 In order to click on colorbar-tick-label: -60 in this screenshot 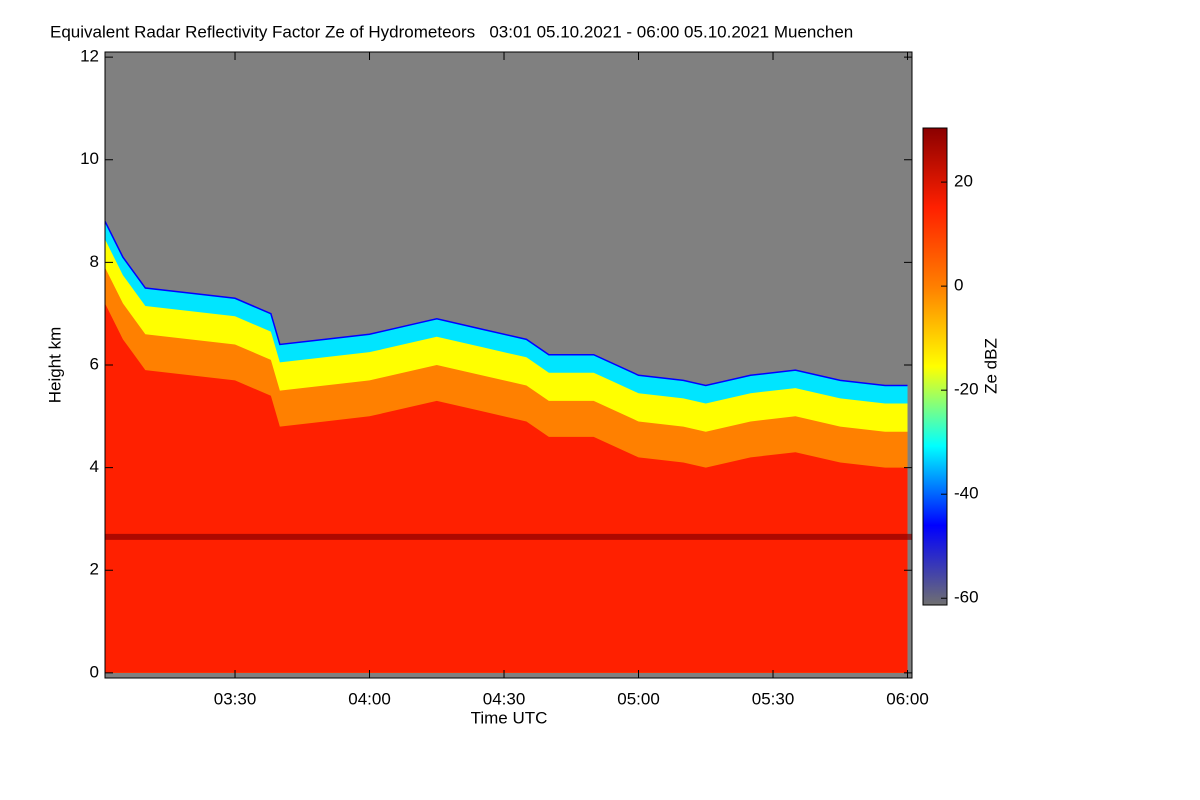, I will do `click(966, 597)`.